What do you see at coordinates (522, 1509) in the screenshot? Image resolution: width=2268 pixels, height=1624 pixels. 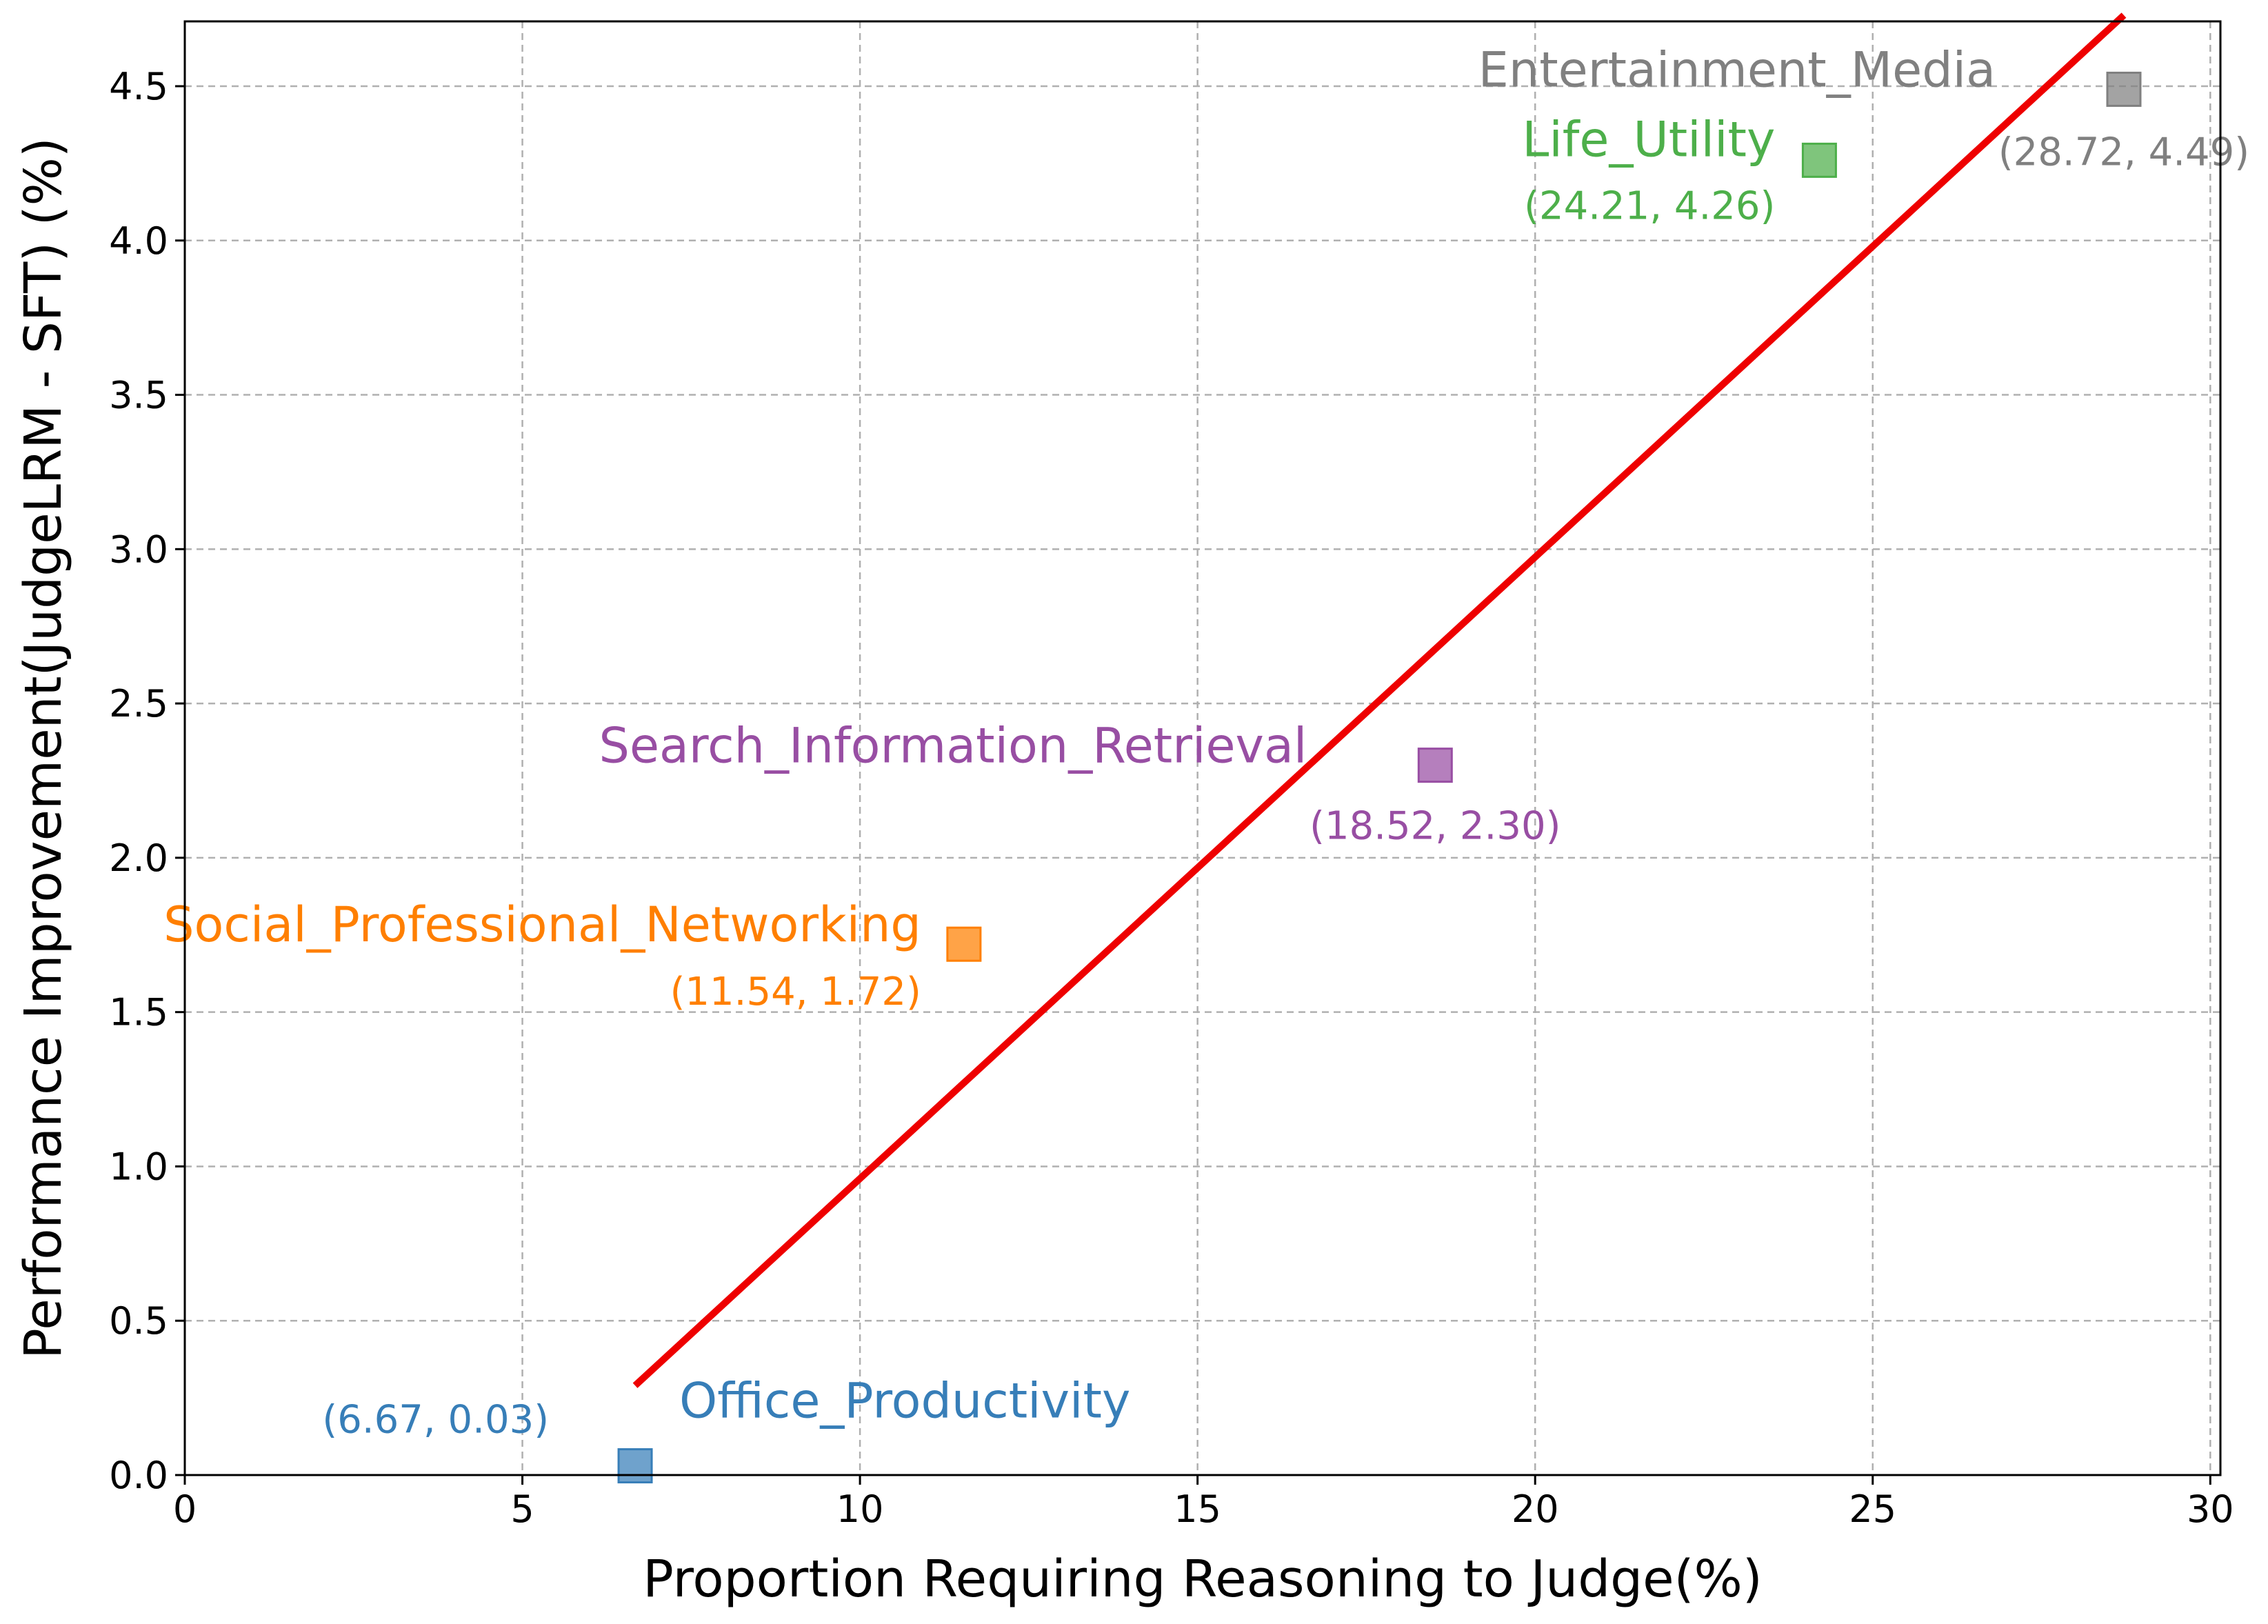 I see `x-tick-label: 5` at bounding box center [522, 1509].